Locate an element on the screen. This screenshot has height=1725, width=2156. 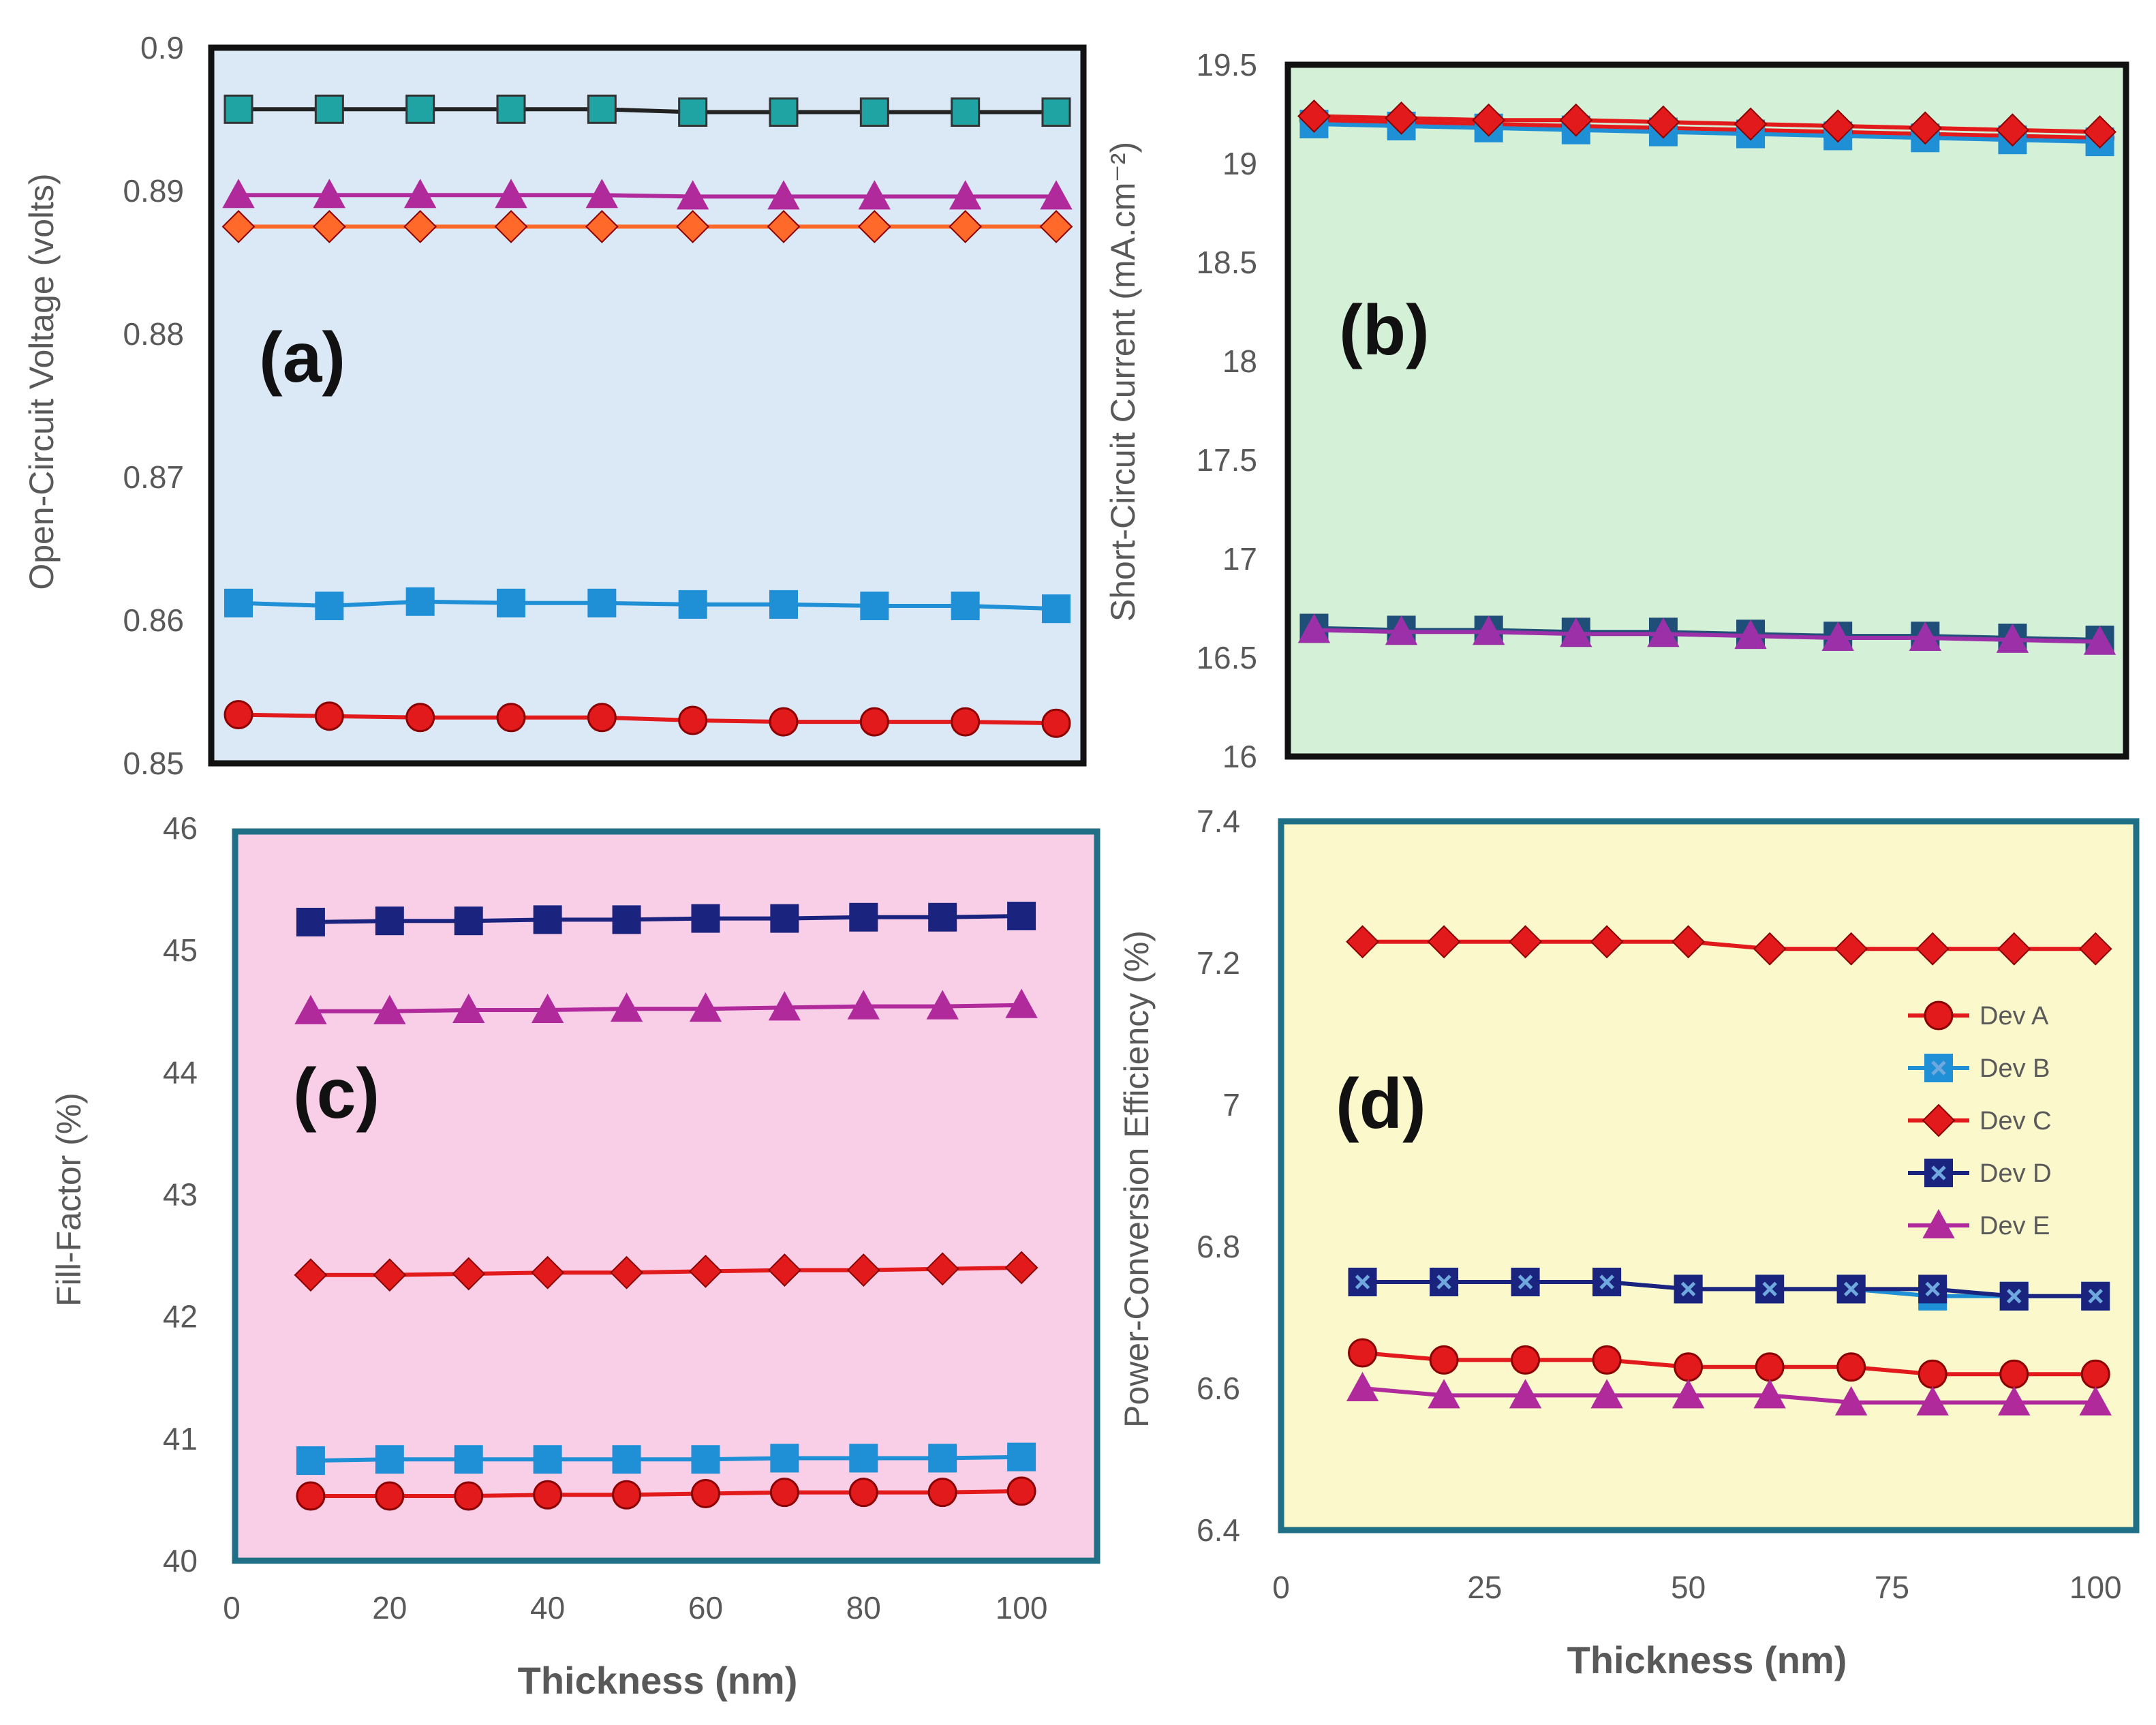
y-axis-label: Power-Conversion Efficiency (%) is located at coordinates (1137, 1179).